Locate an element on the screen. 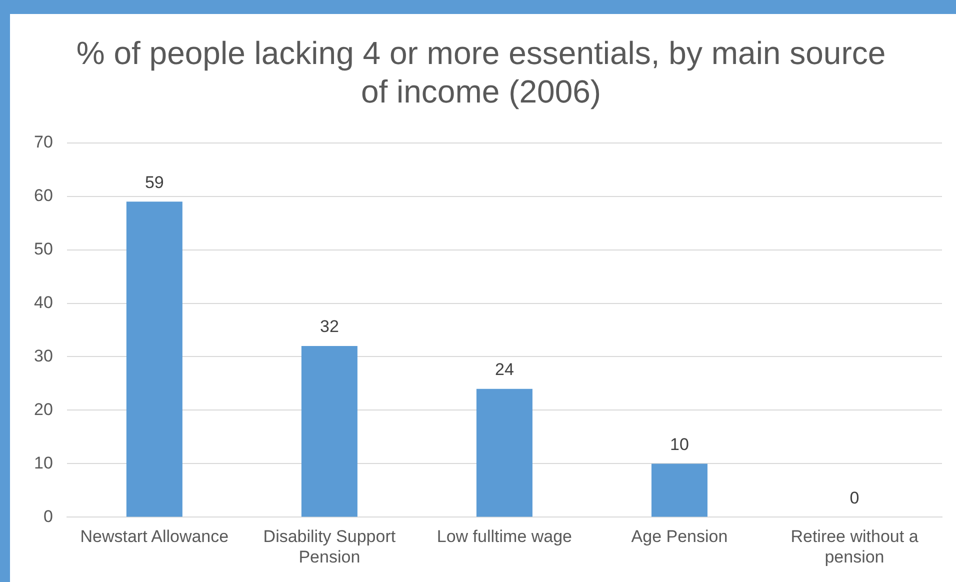  x-tick-label: Retiree without a pension is located at coordinates (854, 546).